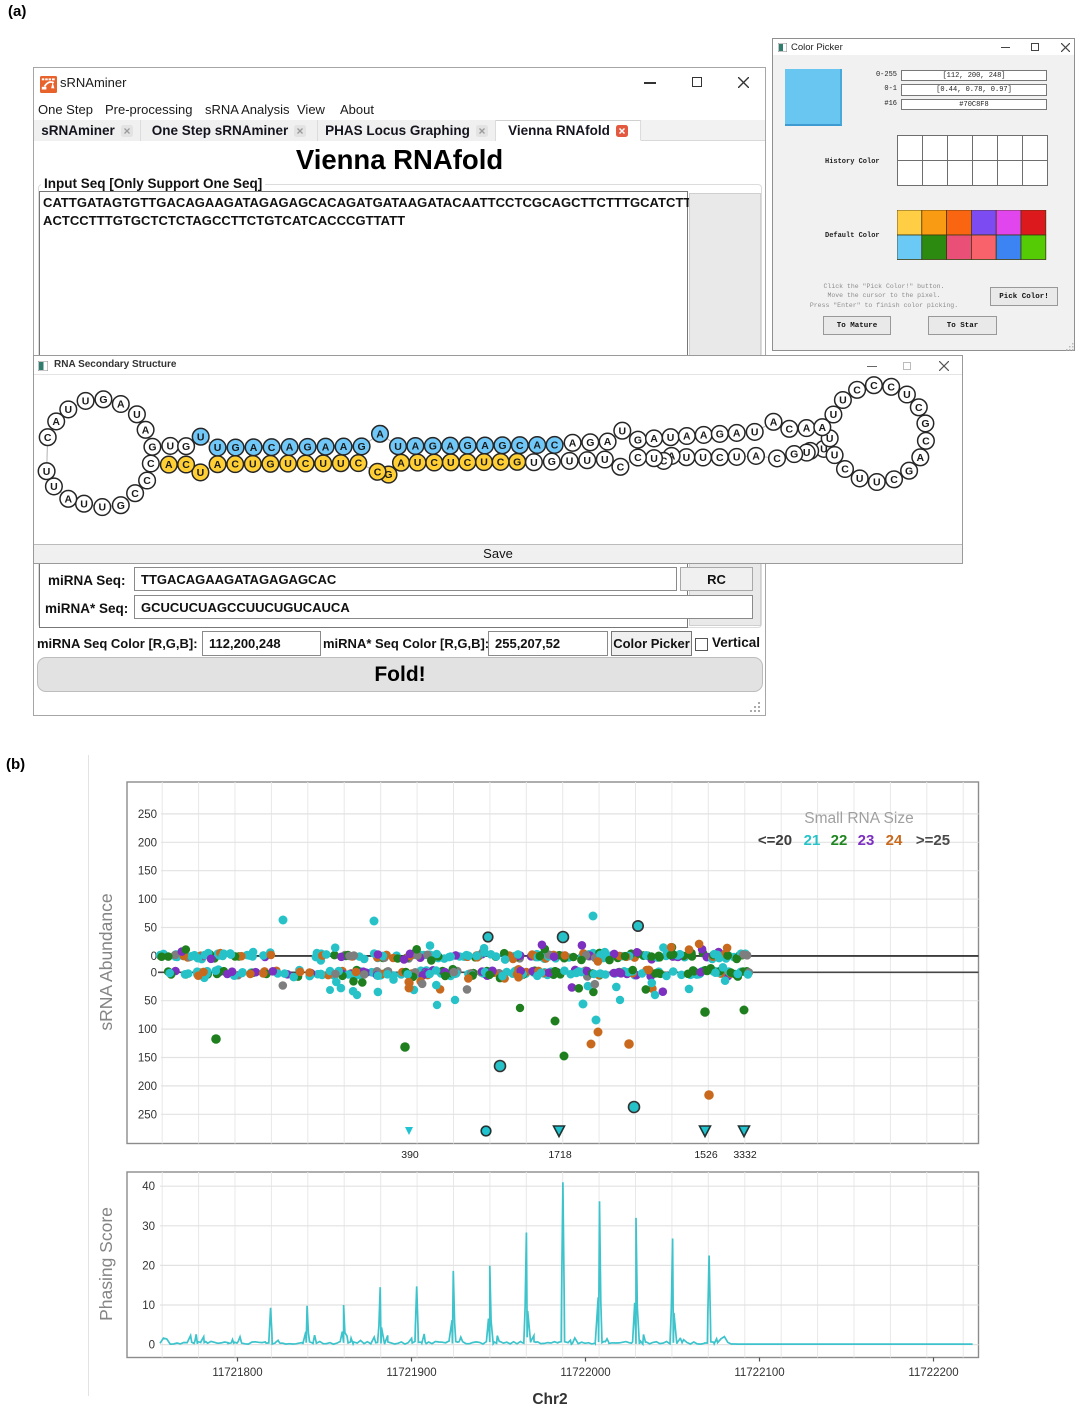 This screenshot has height=1414, width=1080. What do you see at coordinates (148, 1266) in the screenshot?
I see `svg-text: 20` at bounding box center [148, 1266].